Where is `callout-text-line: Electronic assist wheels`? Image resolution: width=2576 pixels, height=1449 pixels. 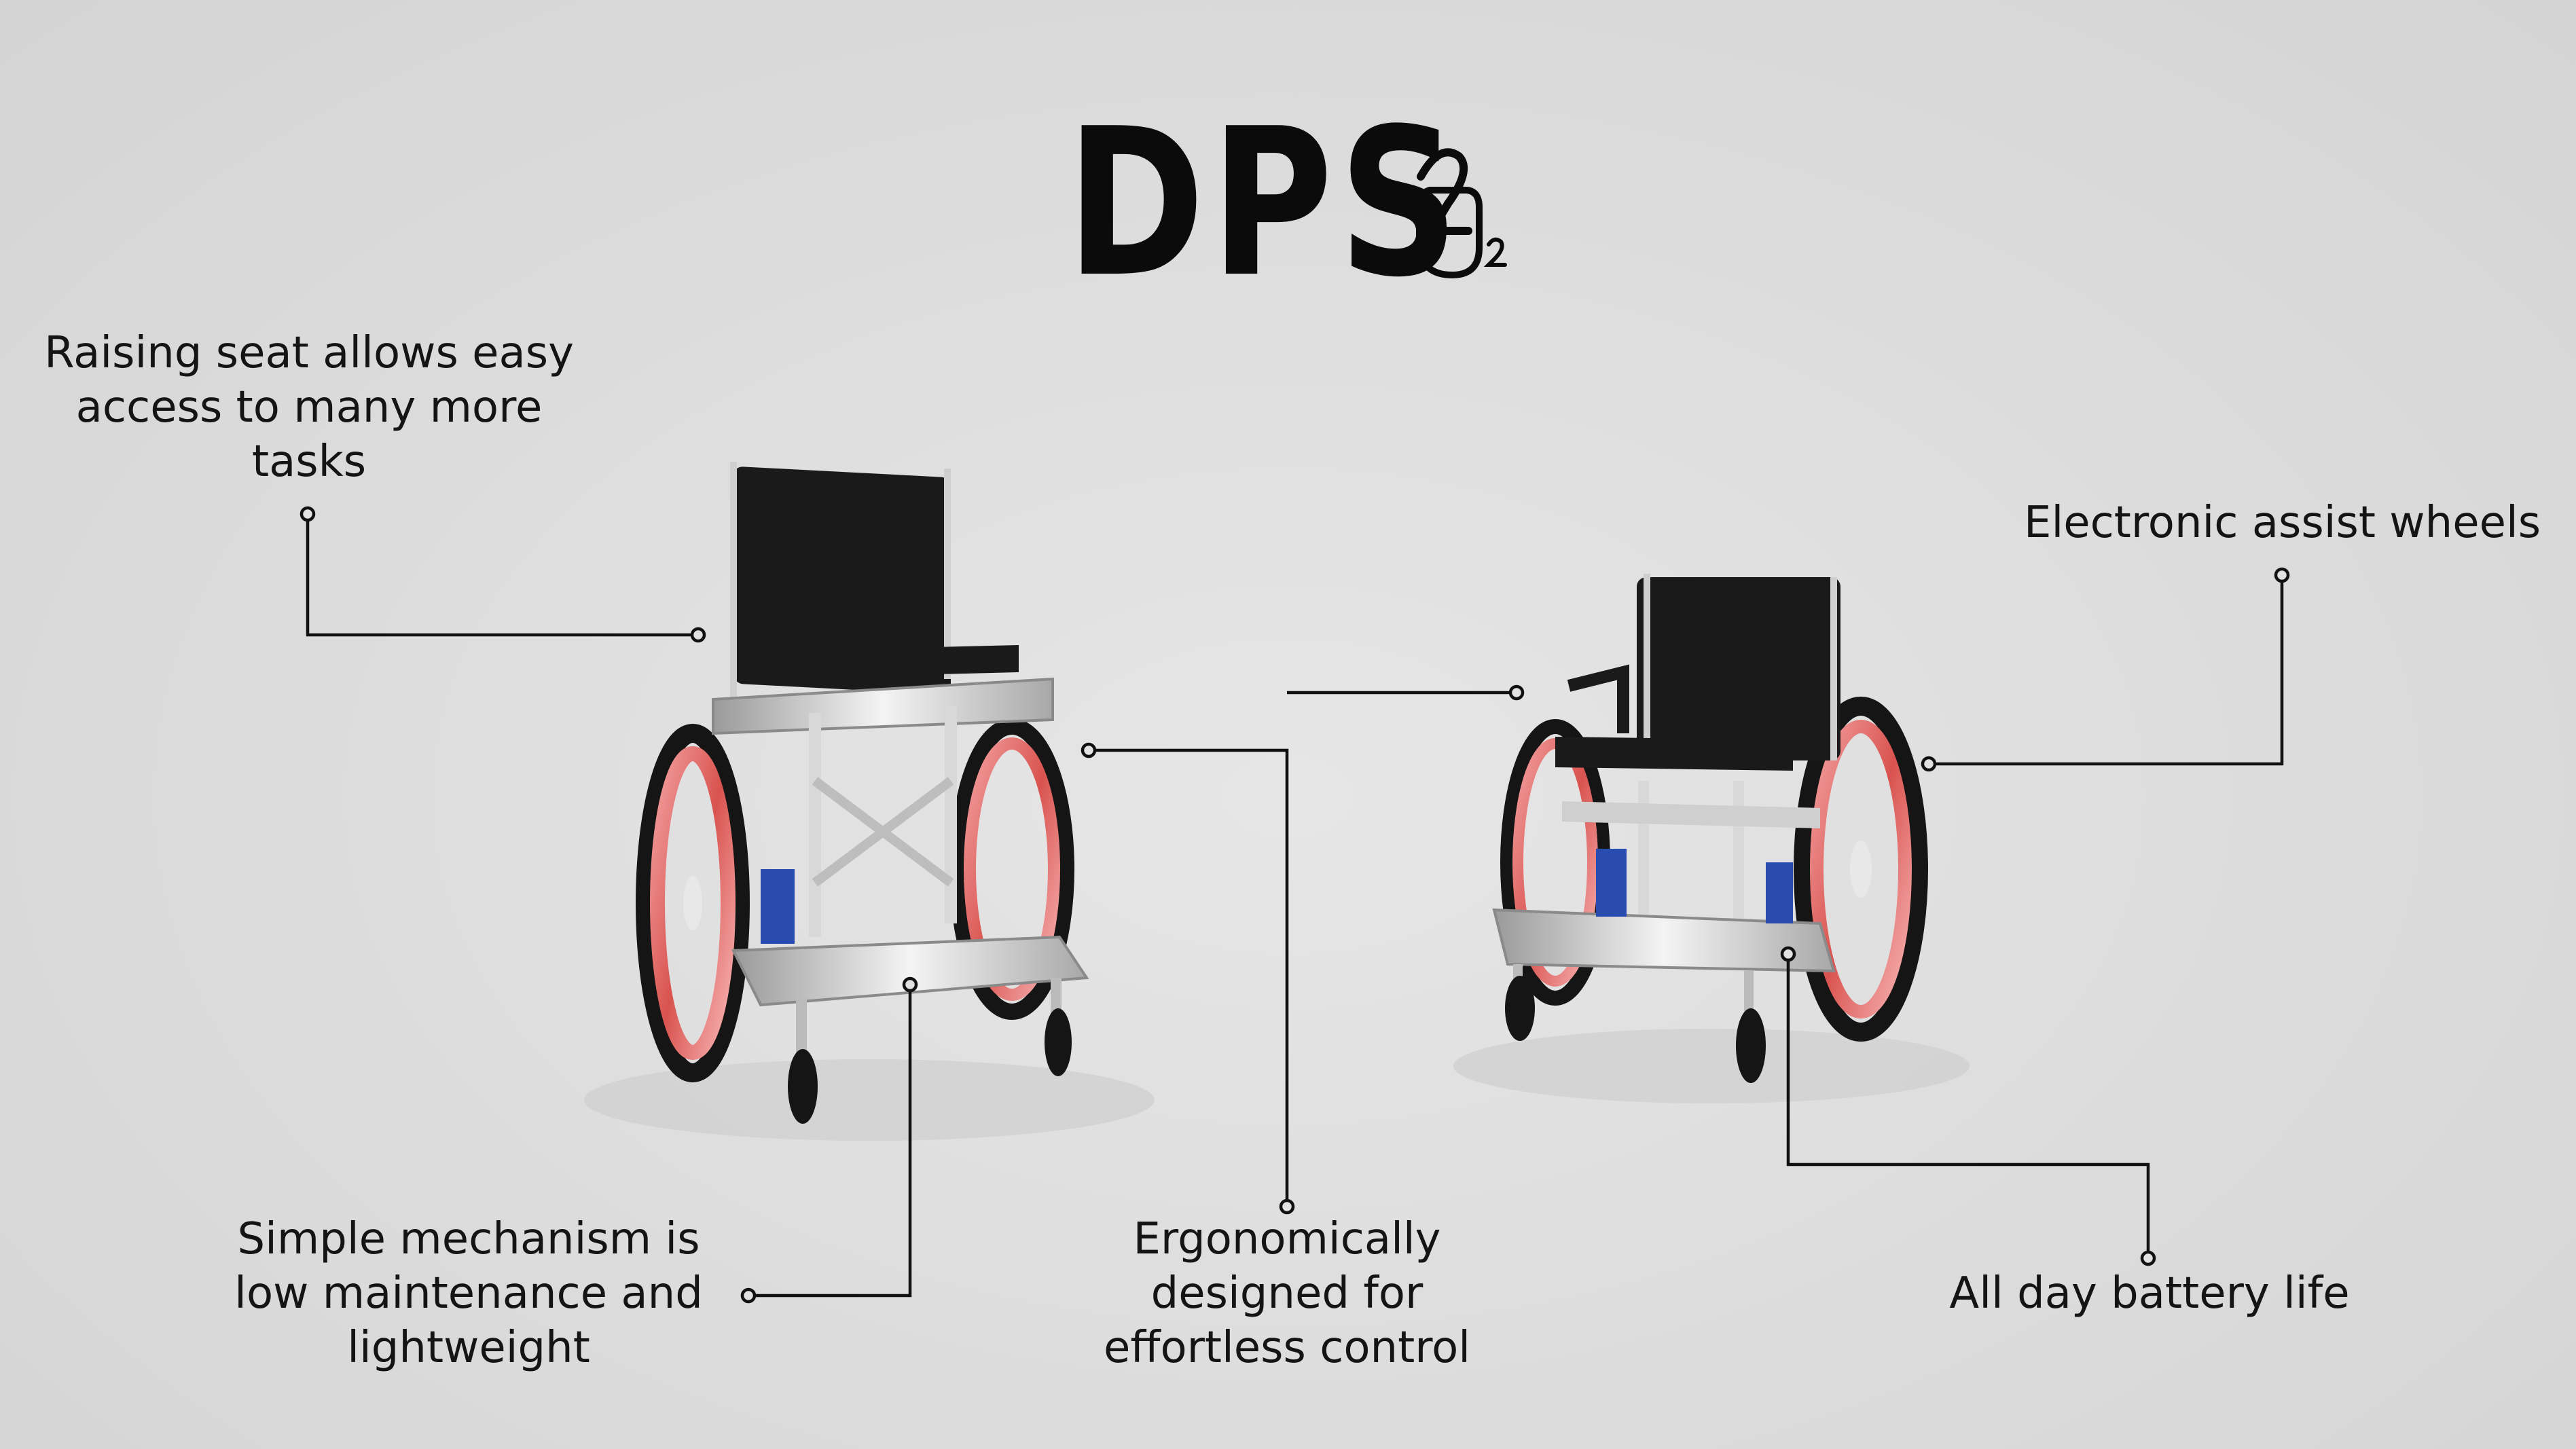 callout-text-line: Electronic assist wheels is located at coordinates (2282, 523).